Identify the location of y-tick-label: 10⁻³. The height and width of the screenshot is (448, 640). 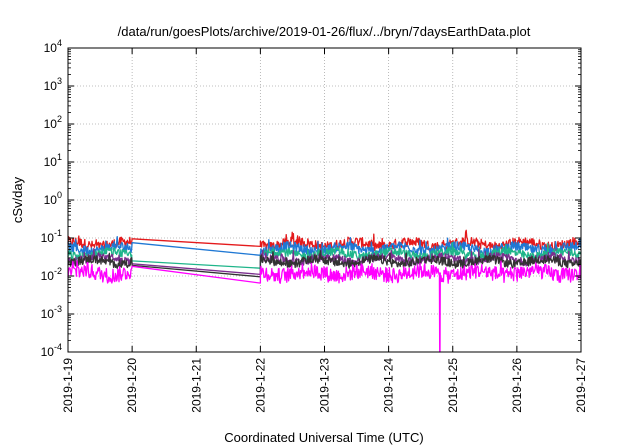
(51, 312).